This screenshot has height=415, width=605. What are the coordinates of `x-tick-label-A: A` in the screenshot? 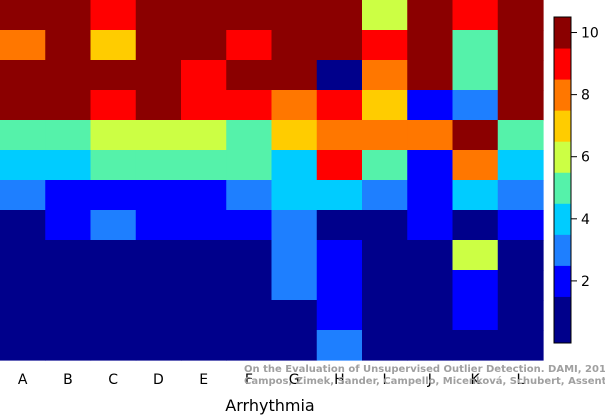 It's located at (23, 380).